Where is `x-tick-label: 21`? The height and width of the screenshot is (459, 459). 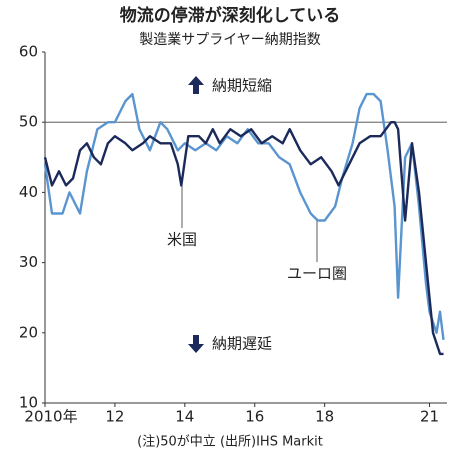
x-tick-label: 21 is located at coordinates (429, 417).